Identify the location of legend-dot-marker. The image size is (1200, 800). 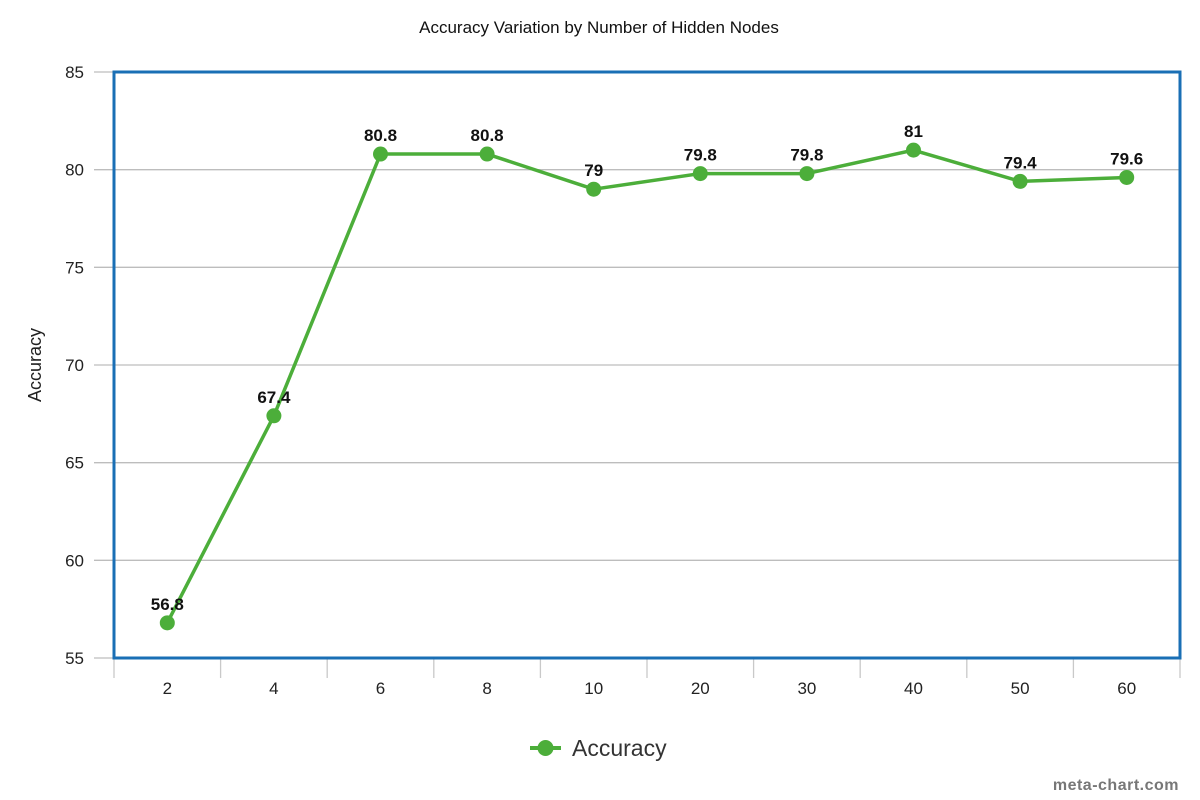
(545, 748).